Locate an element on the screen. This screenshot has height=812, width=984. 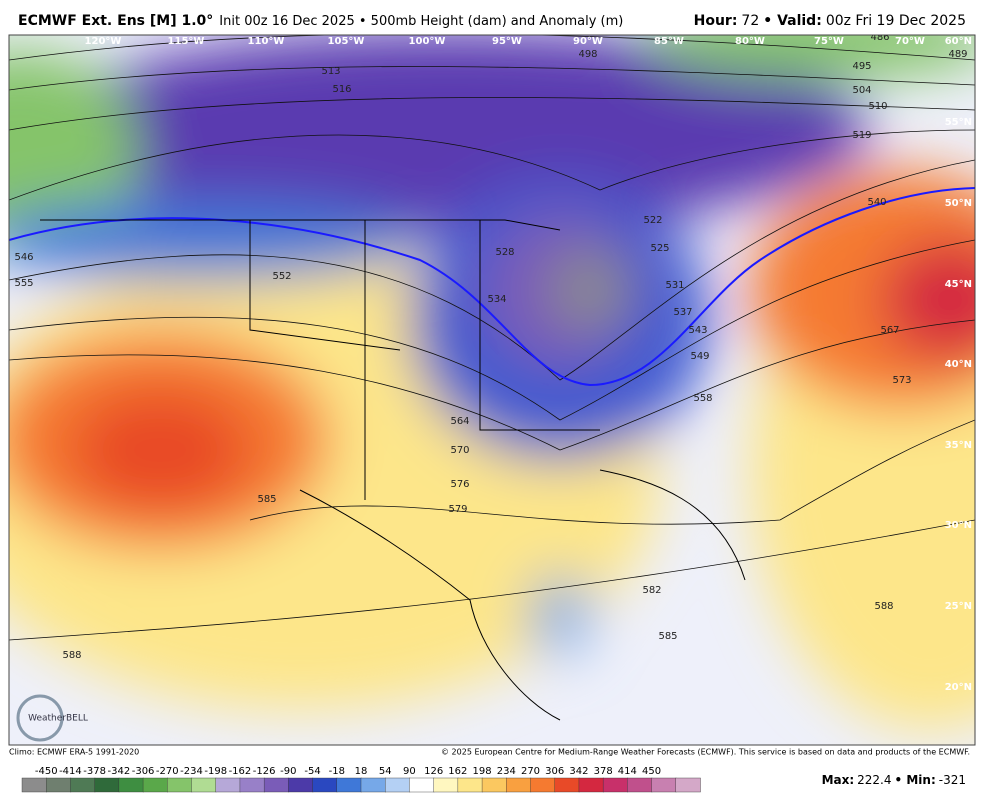
min: -321 is located at coordinates (952, 780).